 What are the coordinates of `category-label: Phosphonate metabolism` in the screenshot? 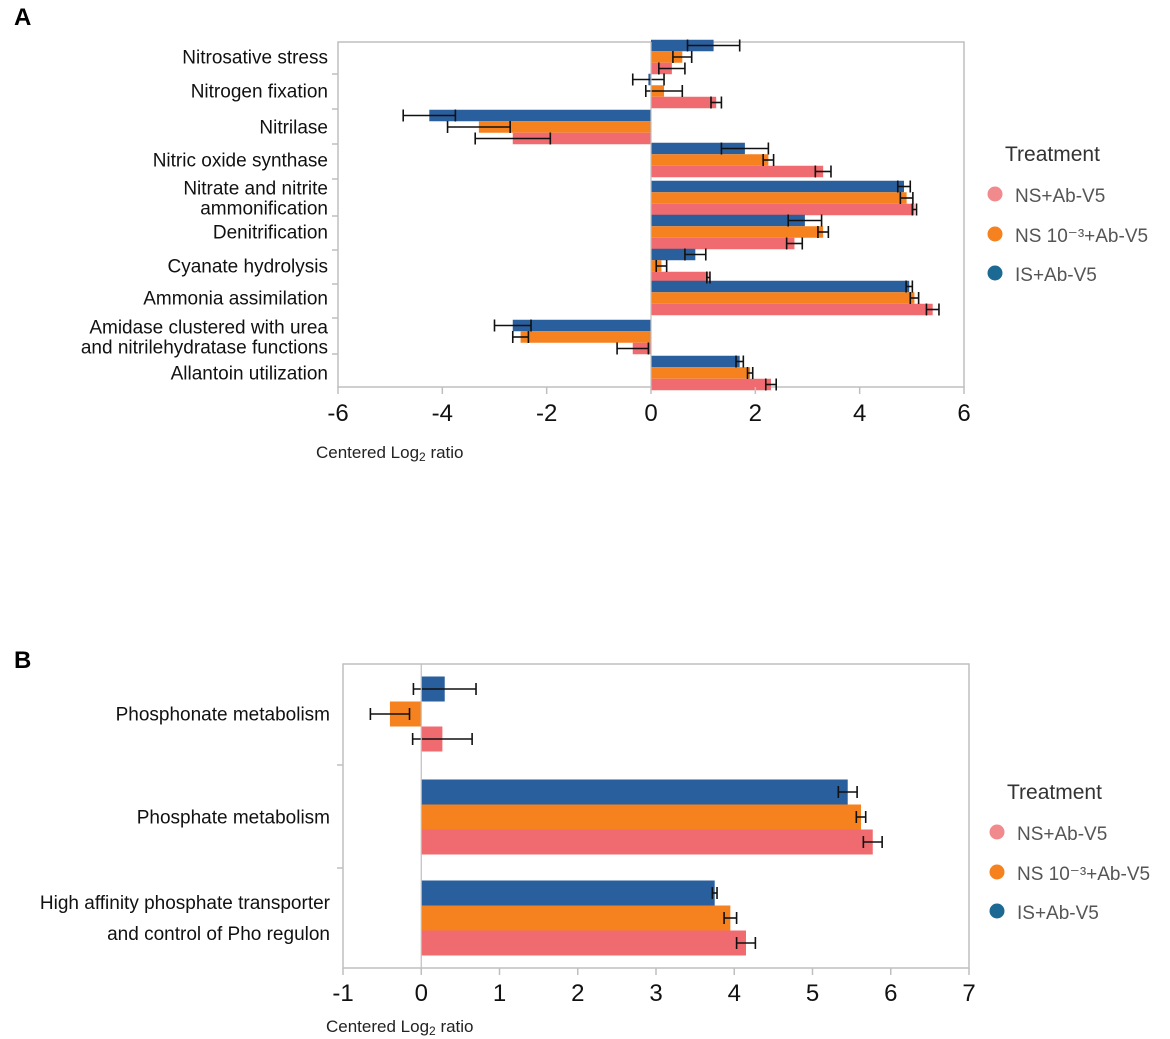 It's located at (223, 715).